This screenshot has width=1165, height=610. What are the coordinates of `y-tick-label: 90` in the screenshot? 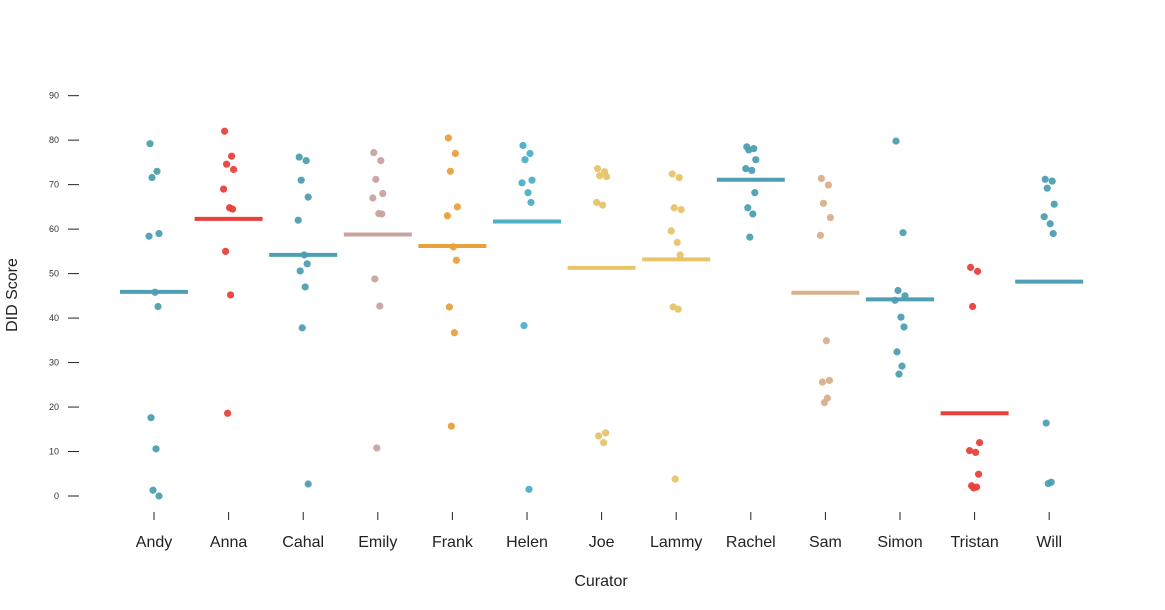 It's located at (54, 96).